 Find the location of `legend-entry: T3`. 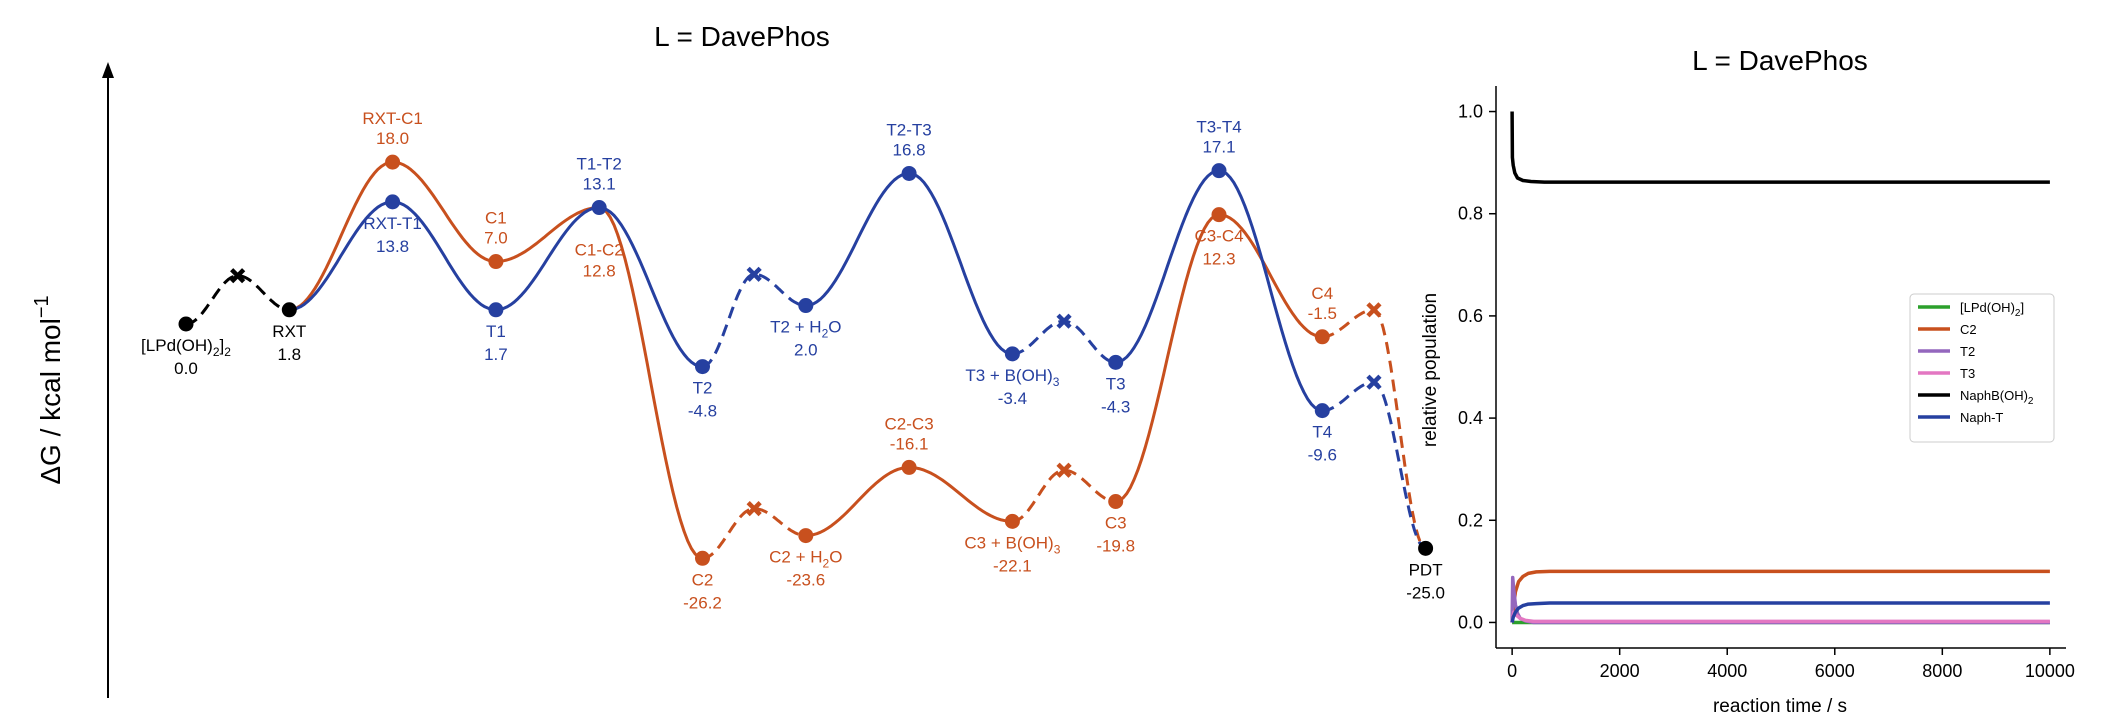

legend-entry: T3 is located at coordinates (1946, 373).